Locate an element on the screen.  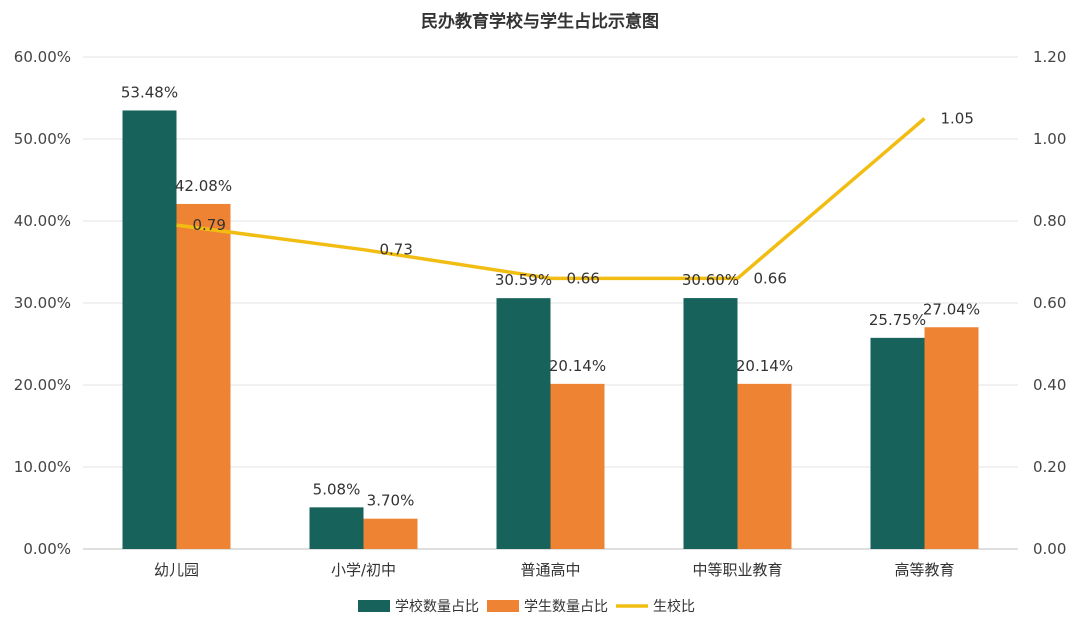
legend-label: 生校比 is located at coordinates (674, 606).